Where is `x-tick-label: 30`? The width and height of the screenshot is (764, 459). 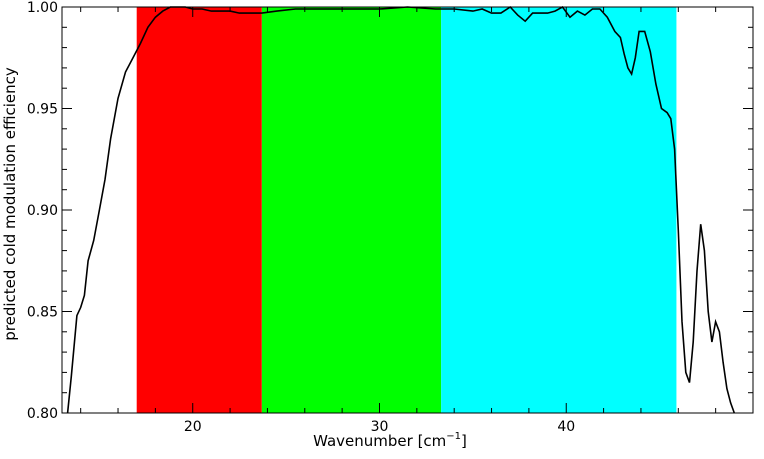 x-tick-label: 30 is located at coordinates (380, 427).